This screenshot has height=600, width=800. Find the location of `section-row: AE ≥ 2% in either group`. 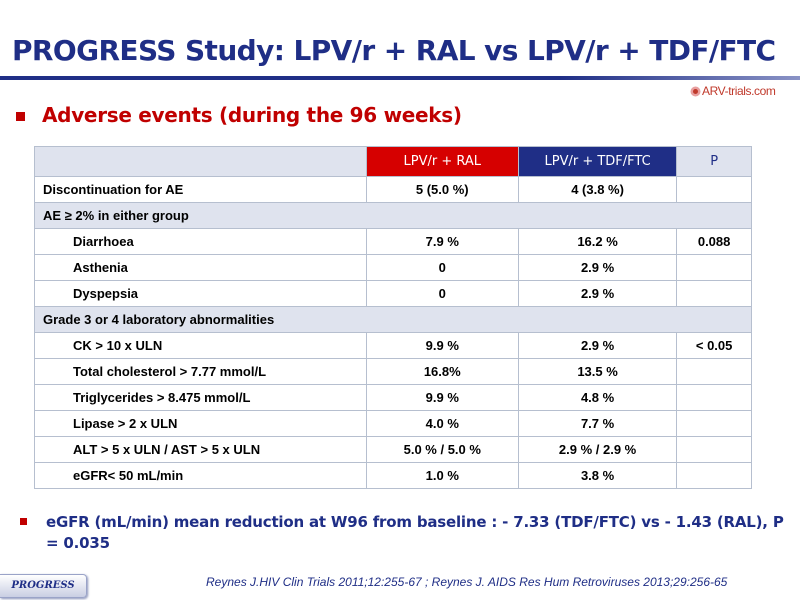

section-row: AE ≥ 2% in either group is located at coordinates (393, 215).